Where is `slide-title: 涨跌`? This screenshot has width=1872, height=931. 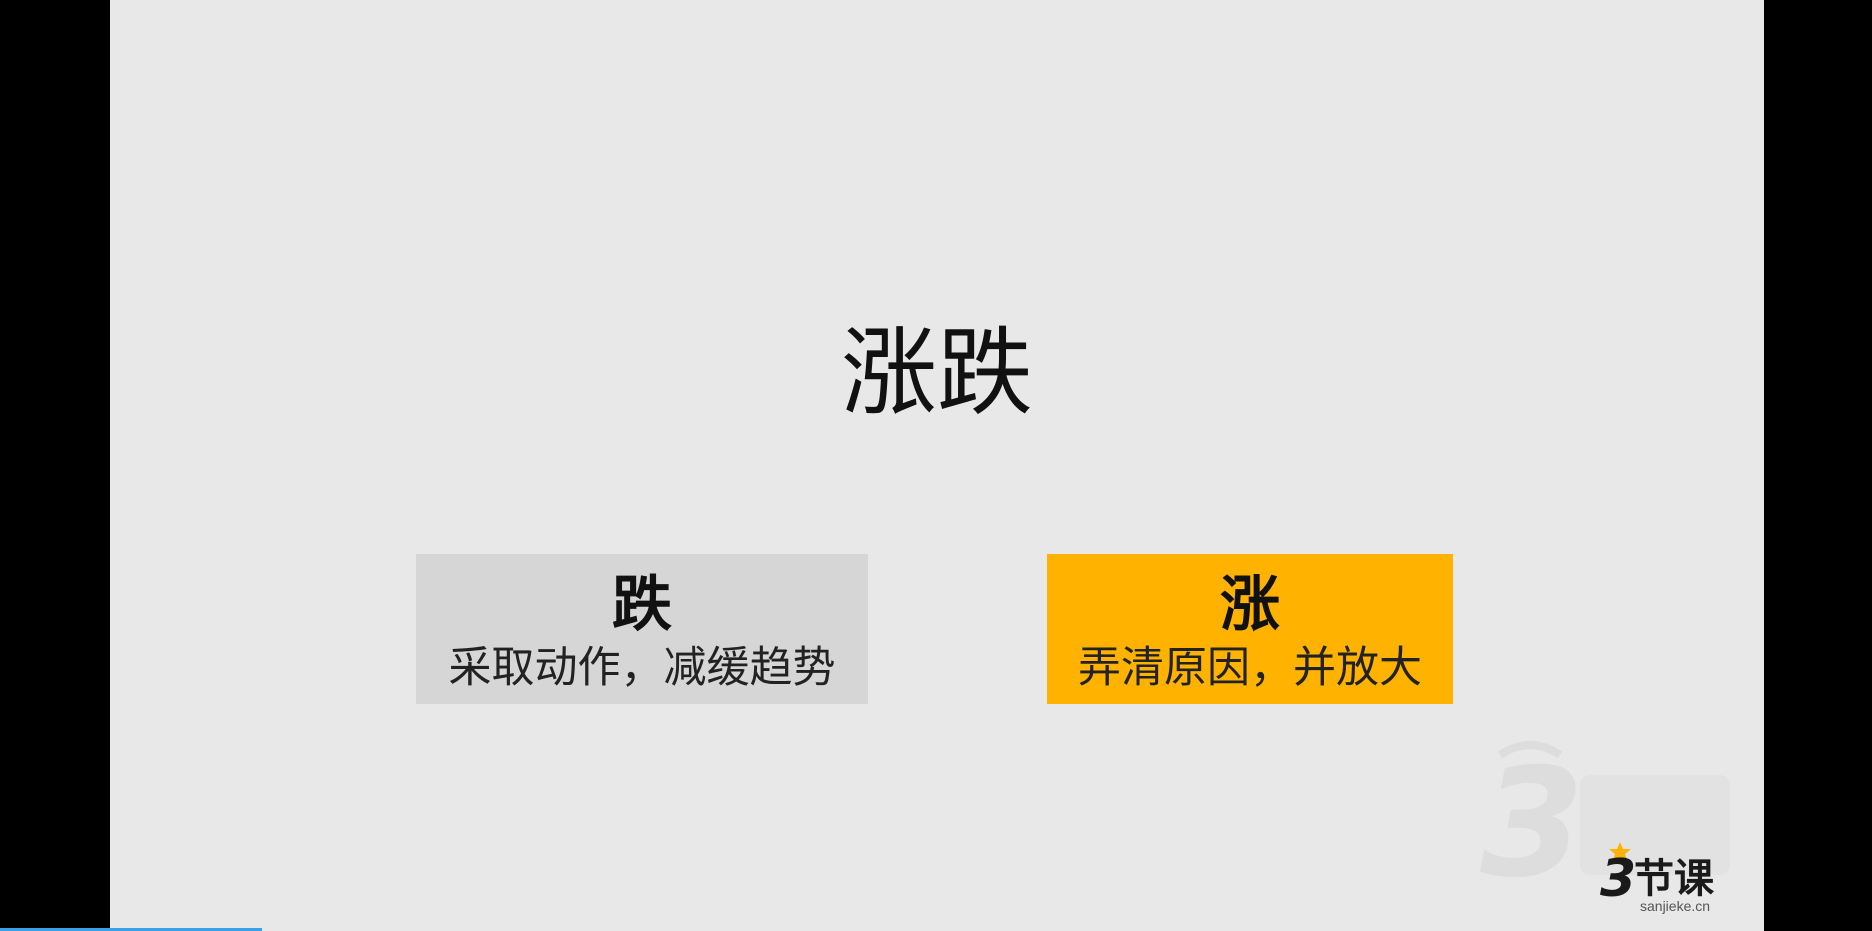 slide-title: 涨跌 is located at coordinates (937, 373).